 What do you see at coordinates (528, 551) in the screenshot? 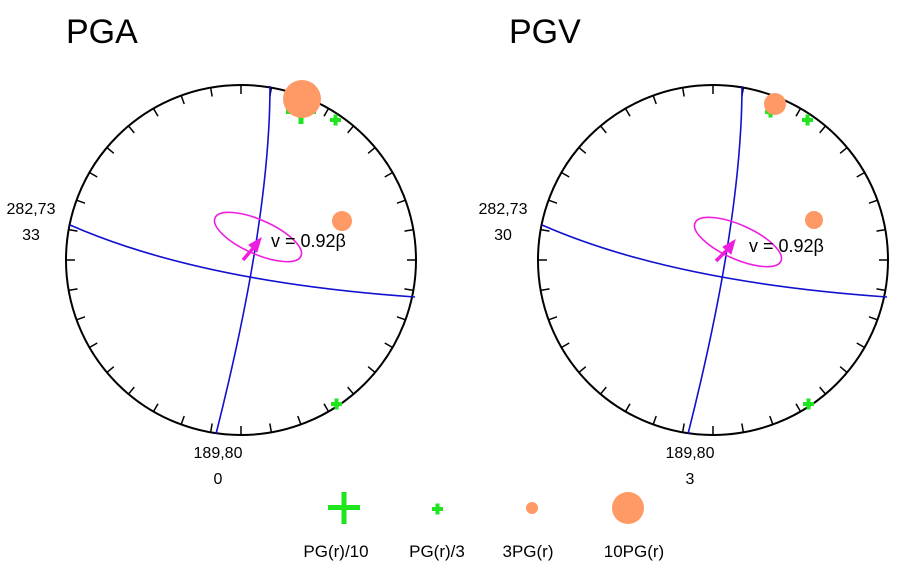
I see `legend-label: 3PG(r)` at bounding box center [528, 551].